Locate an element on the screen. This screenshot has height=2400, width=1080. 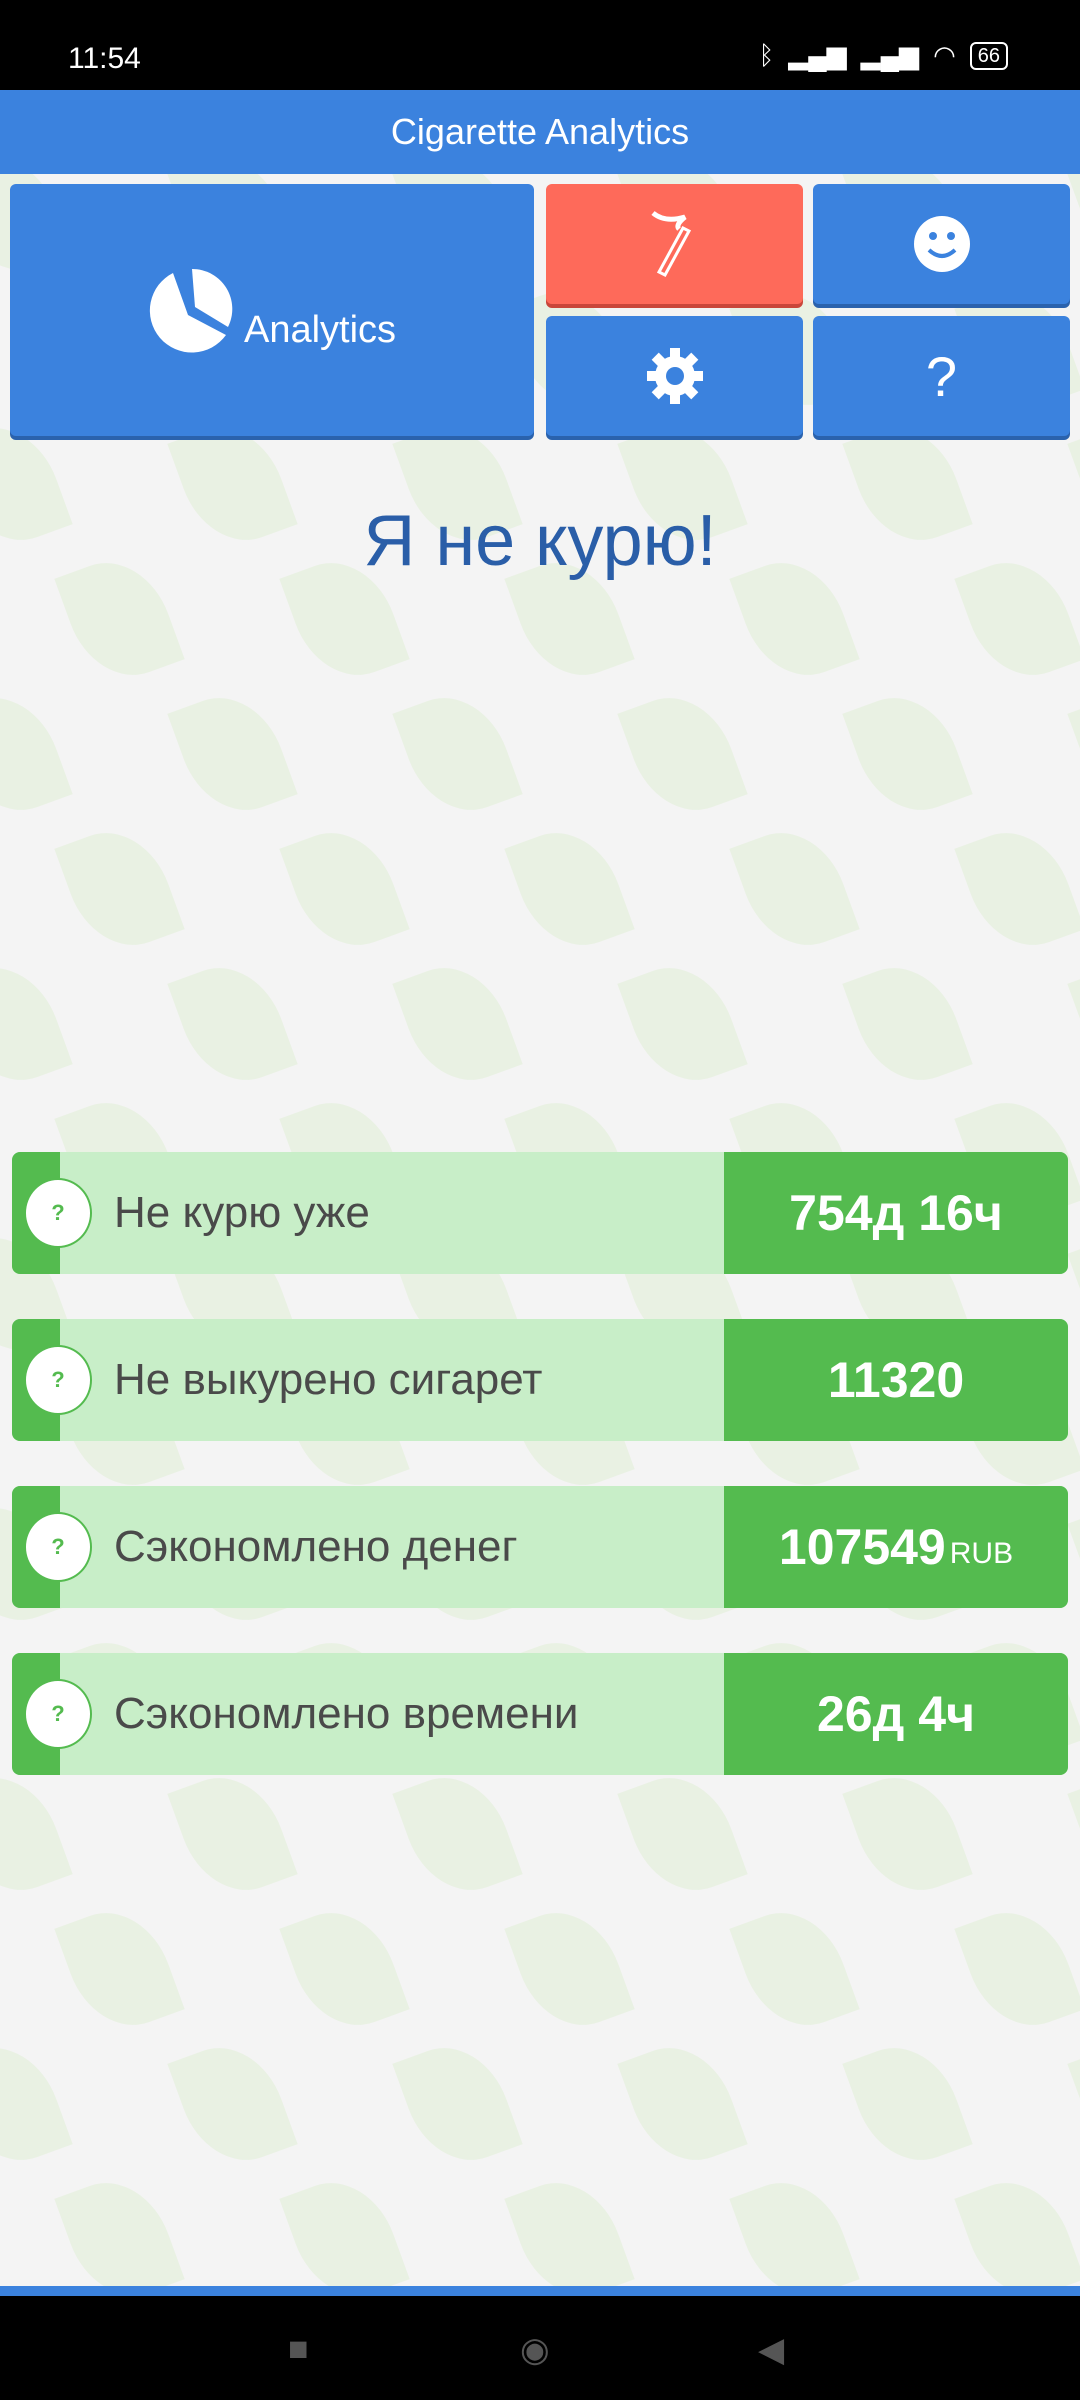
clock: 11:54 is located at coordinates (104, 58).